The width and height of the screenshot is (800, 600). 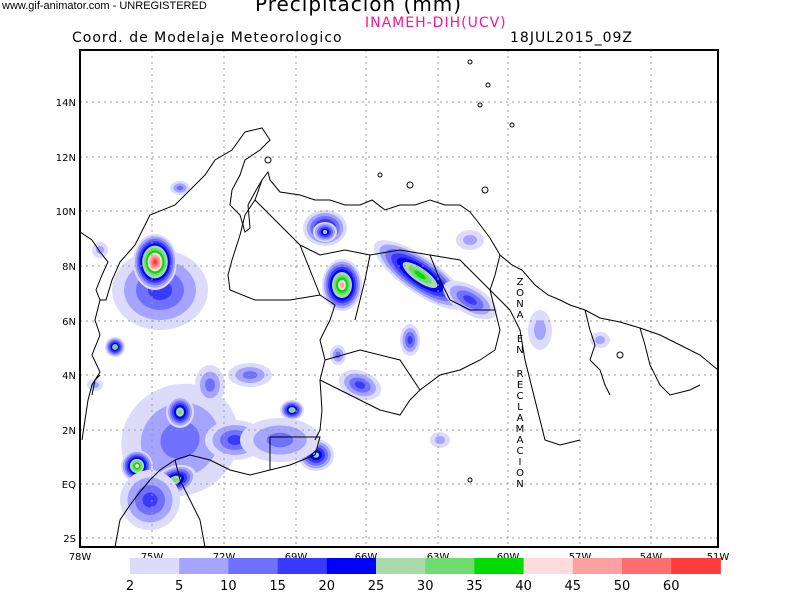 What do you see at coordinates (130, 586) in the screenshot?
I see `colorbar-label: 2` at bounding box center [130, 586].